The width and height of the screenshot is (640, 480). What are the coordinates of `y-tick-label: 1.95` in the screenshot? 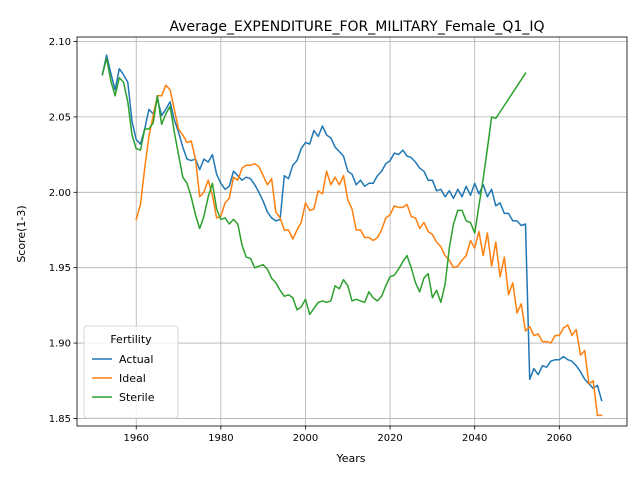 It's located at (60, 268).